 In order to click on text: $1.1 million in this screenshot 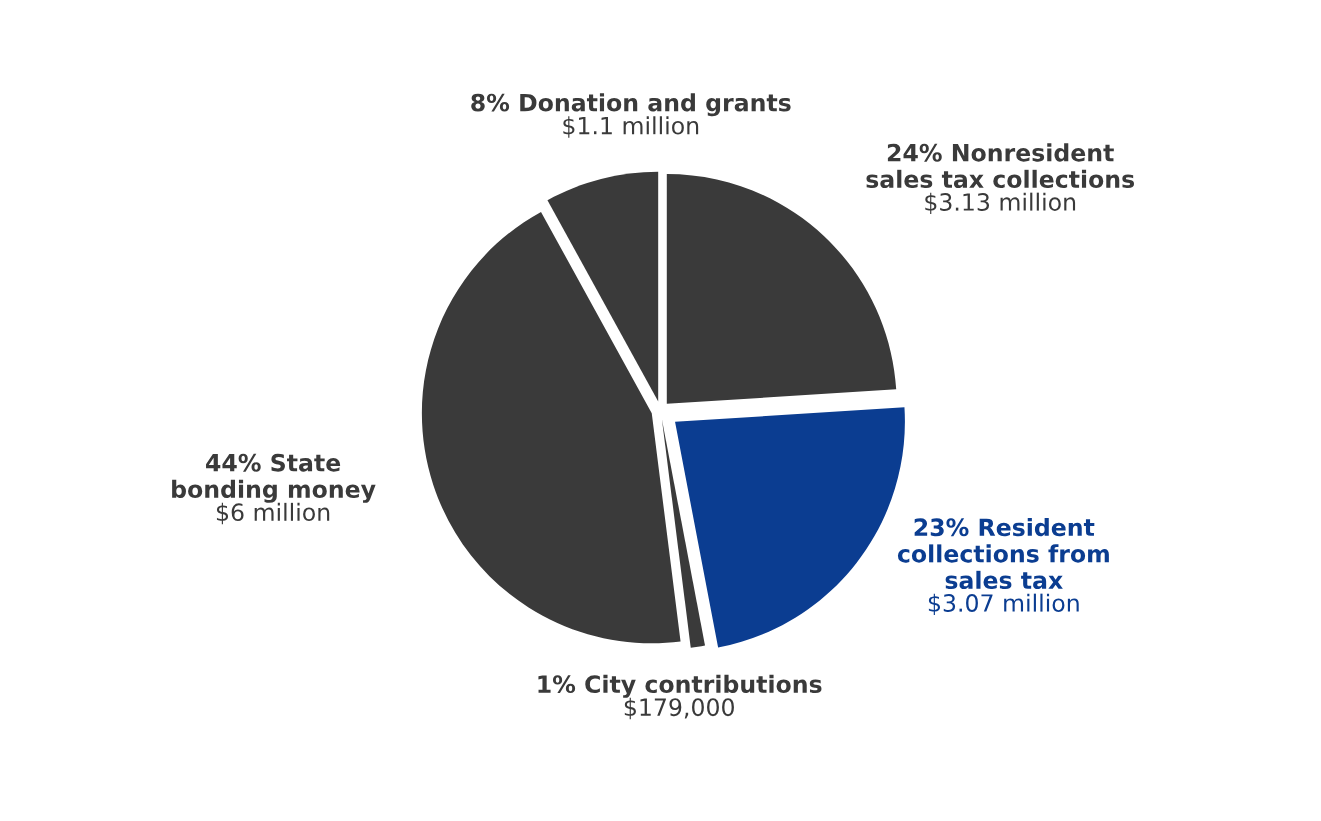, I will do `click(631, 127)`.